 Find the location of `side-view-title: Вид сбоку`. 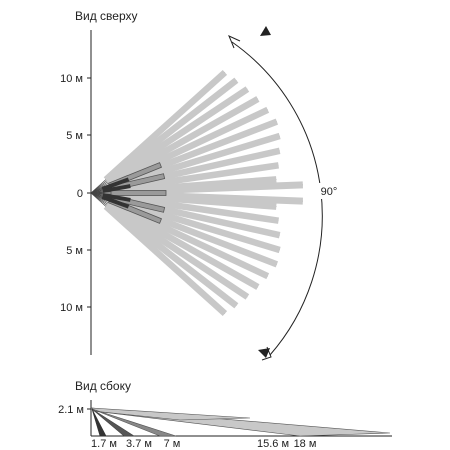

side-view-title: Вид сбоку is located at coordinates (103, 386).